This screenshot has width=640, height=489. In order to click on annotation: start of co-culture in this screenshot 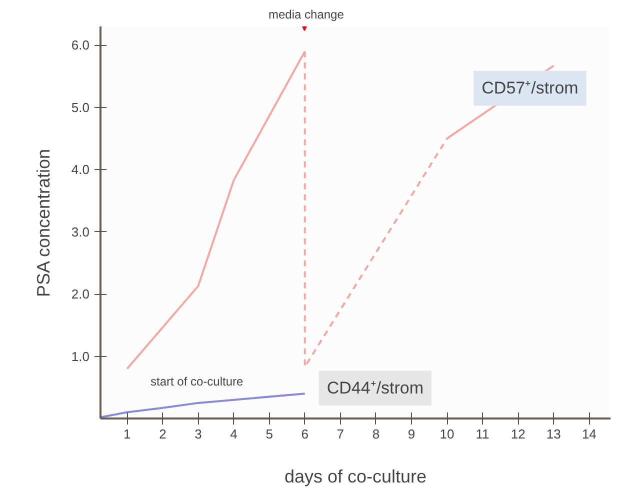, I will do `click(197, 381)`.